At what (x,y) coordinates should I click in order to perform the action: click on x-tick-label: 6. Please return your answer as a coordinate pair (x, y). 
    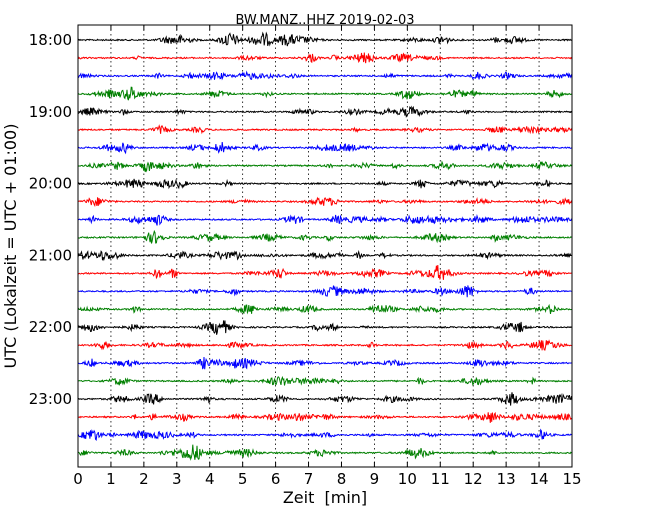
    Looking at the image, I should click on (276, 479).